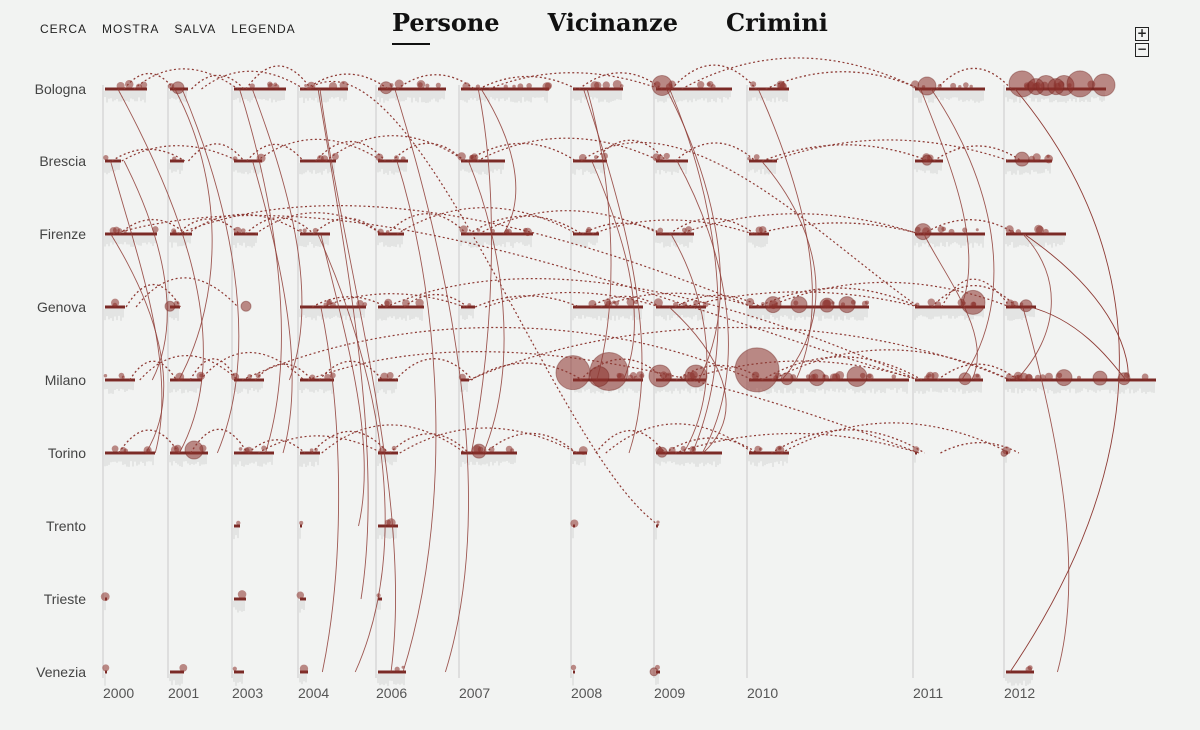 This screenshot has height=730, width=1200. What do you see at coordinates (66, 526) in the screenshot?
I see `city-label: Trento` at bounding box center [66, 526].